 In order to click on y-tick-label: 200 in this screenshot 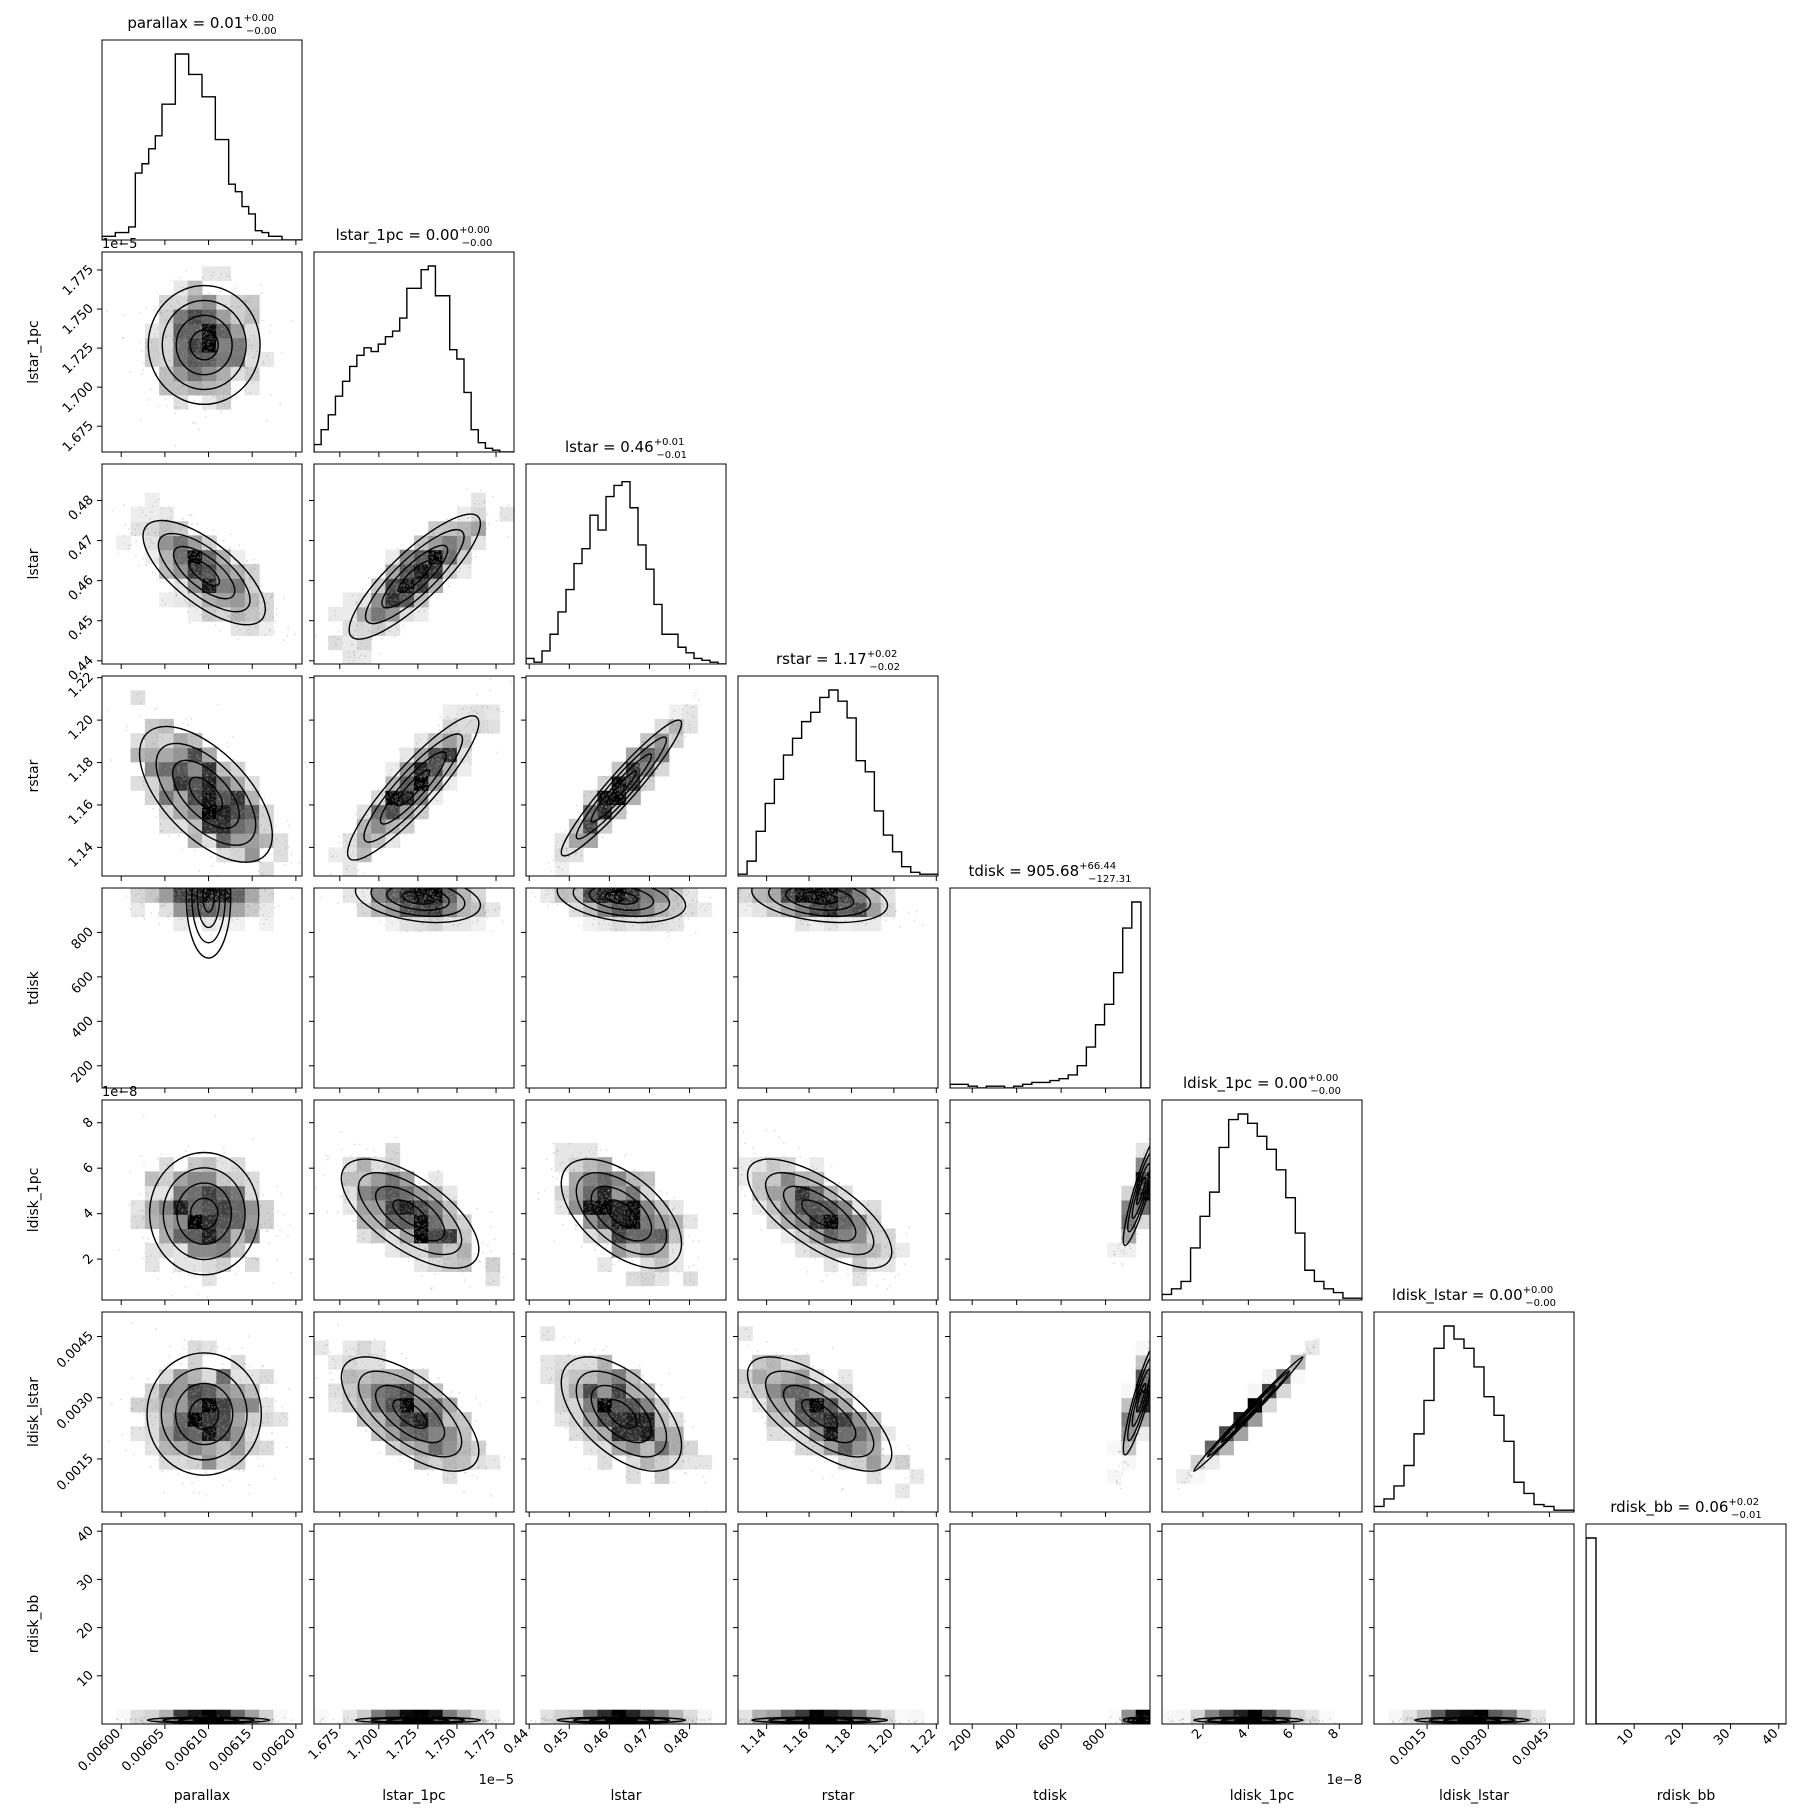, I will do `click(83, 1072)`.